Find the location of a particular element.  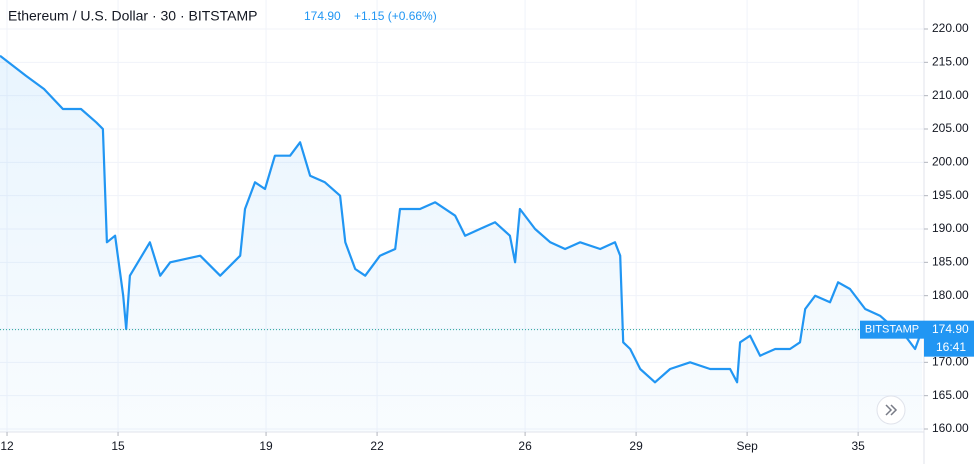

y-tick-label: 180.00 is located at coordinates (950, 295).